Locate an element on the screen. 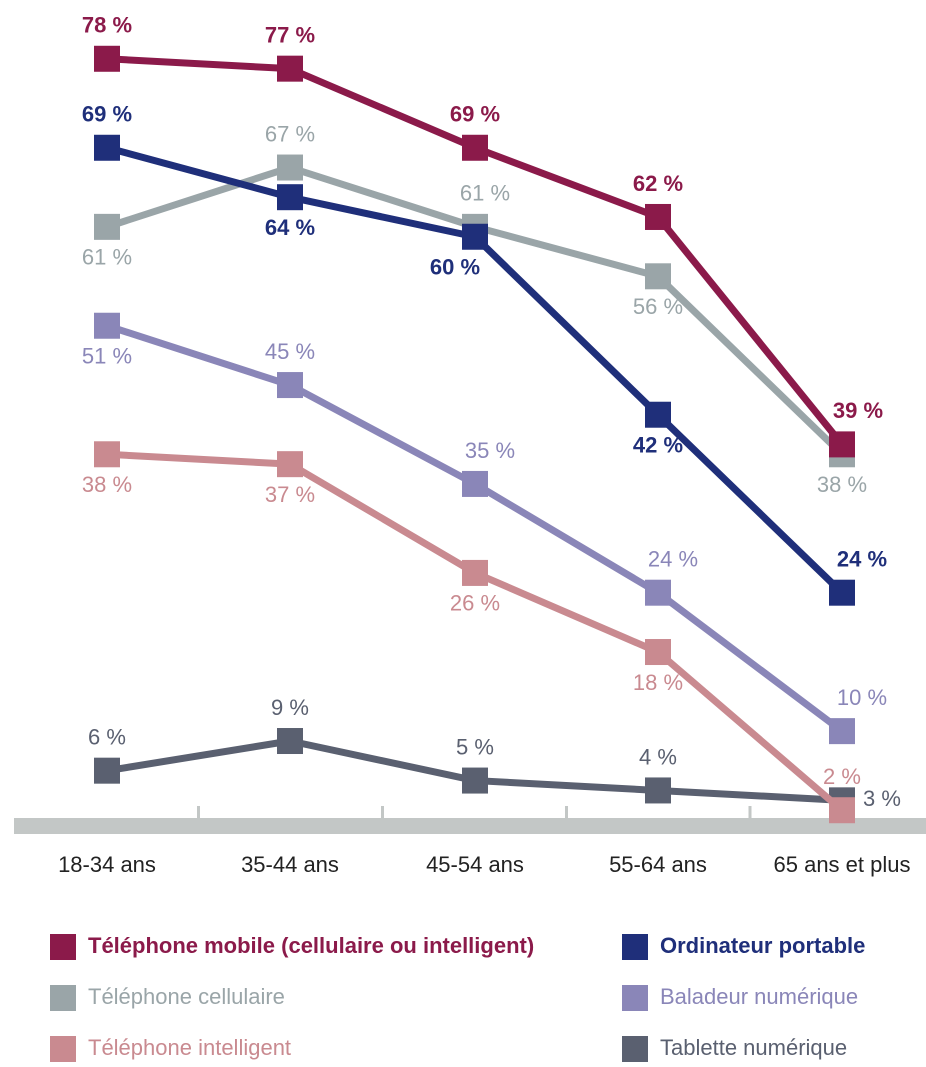 This screenshot has width=926, height=1067. data-label: 67 % is located at coordinates (290, 133).